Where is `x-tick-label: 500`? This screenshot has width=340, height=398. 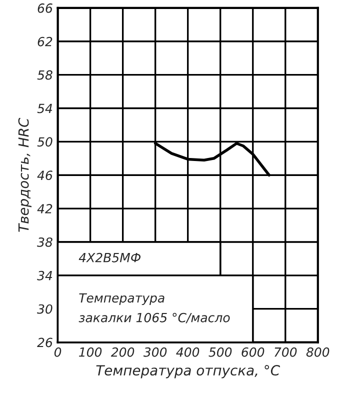 x-tick-label: 500 is located at coordinates (220, 352).